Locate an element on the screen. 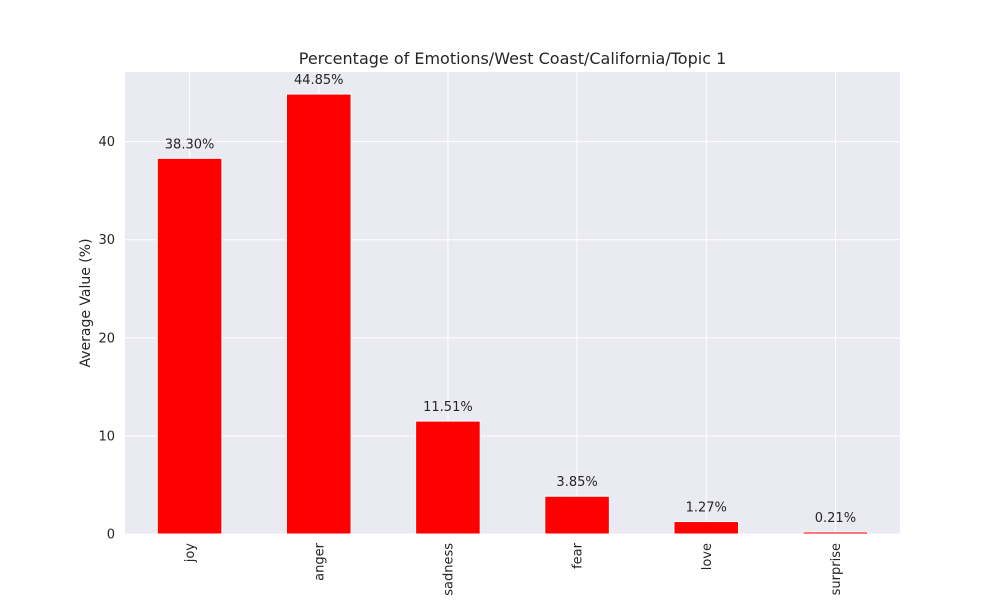 This screenshot has height=600, width=1000. y-axis-ticks: 0 10 20 30 40 is located at coordinates (106, 338).